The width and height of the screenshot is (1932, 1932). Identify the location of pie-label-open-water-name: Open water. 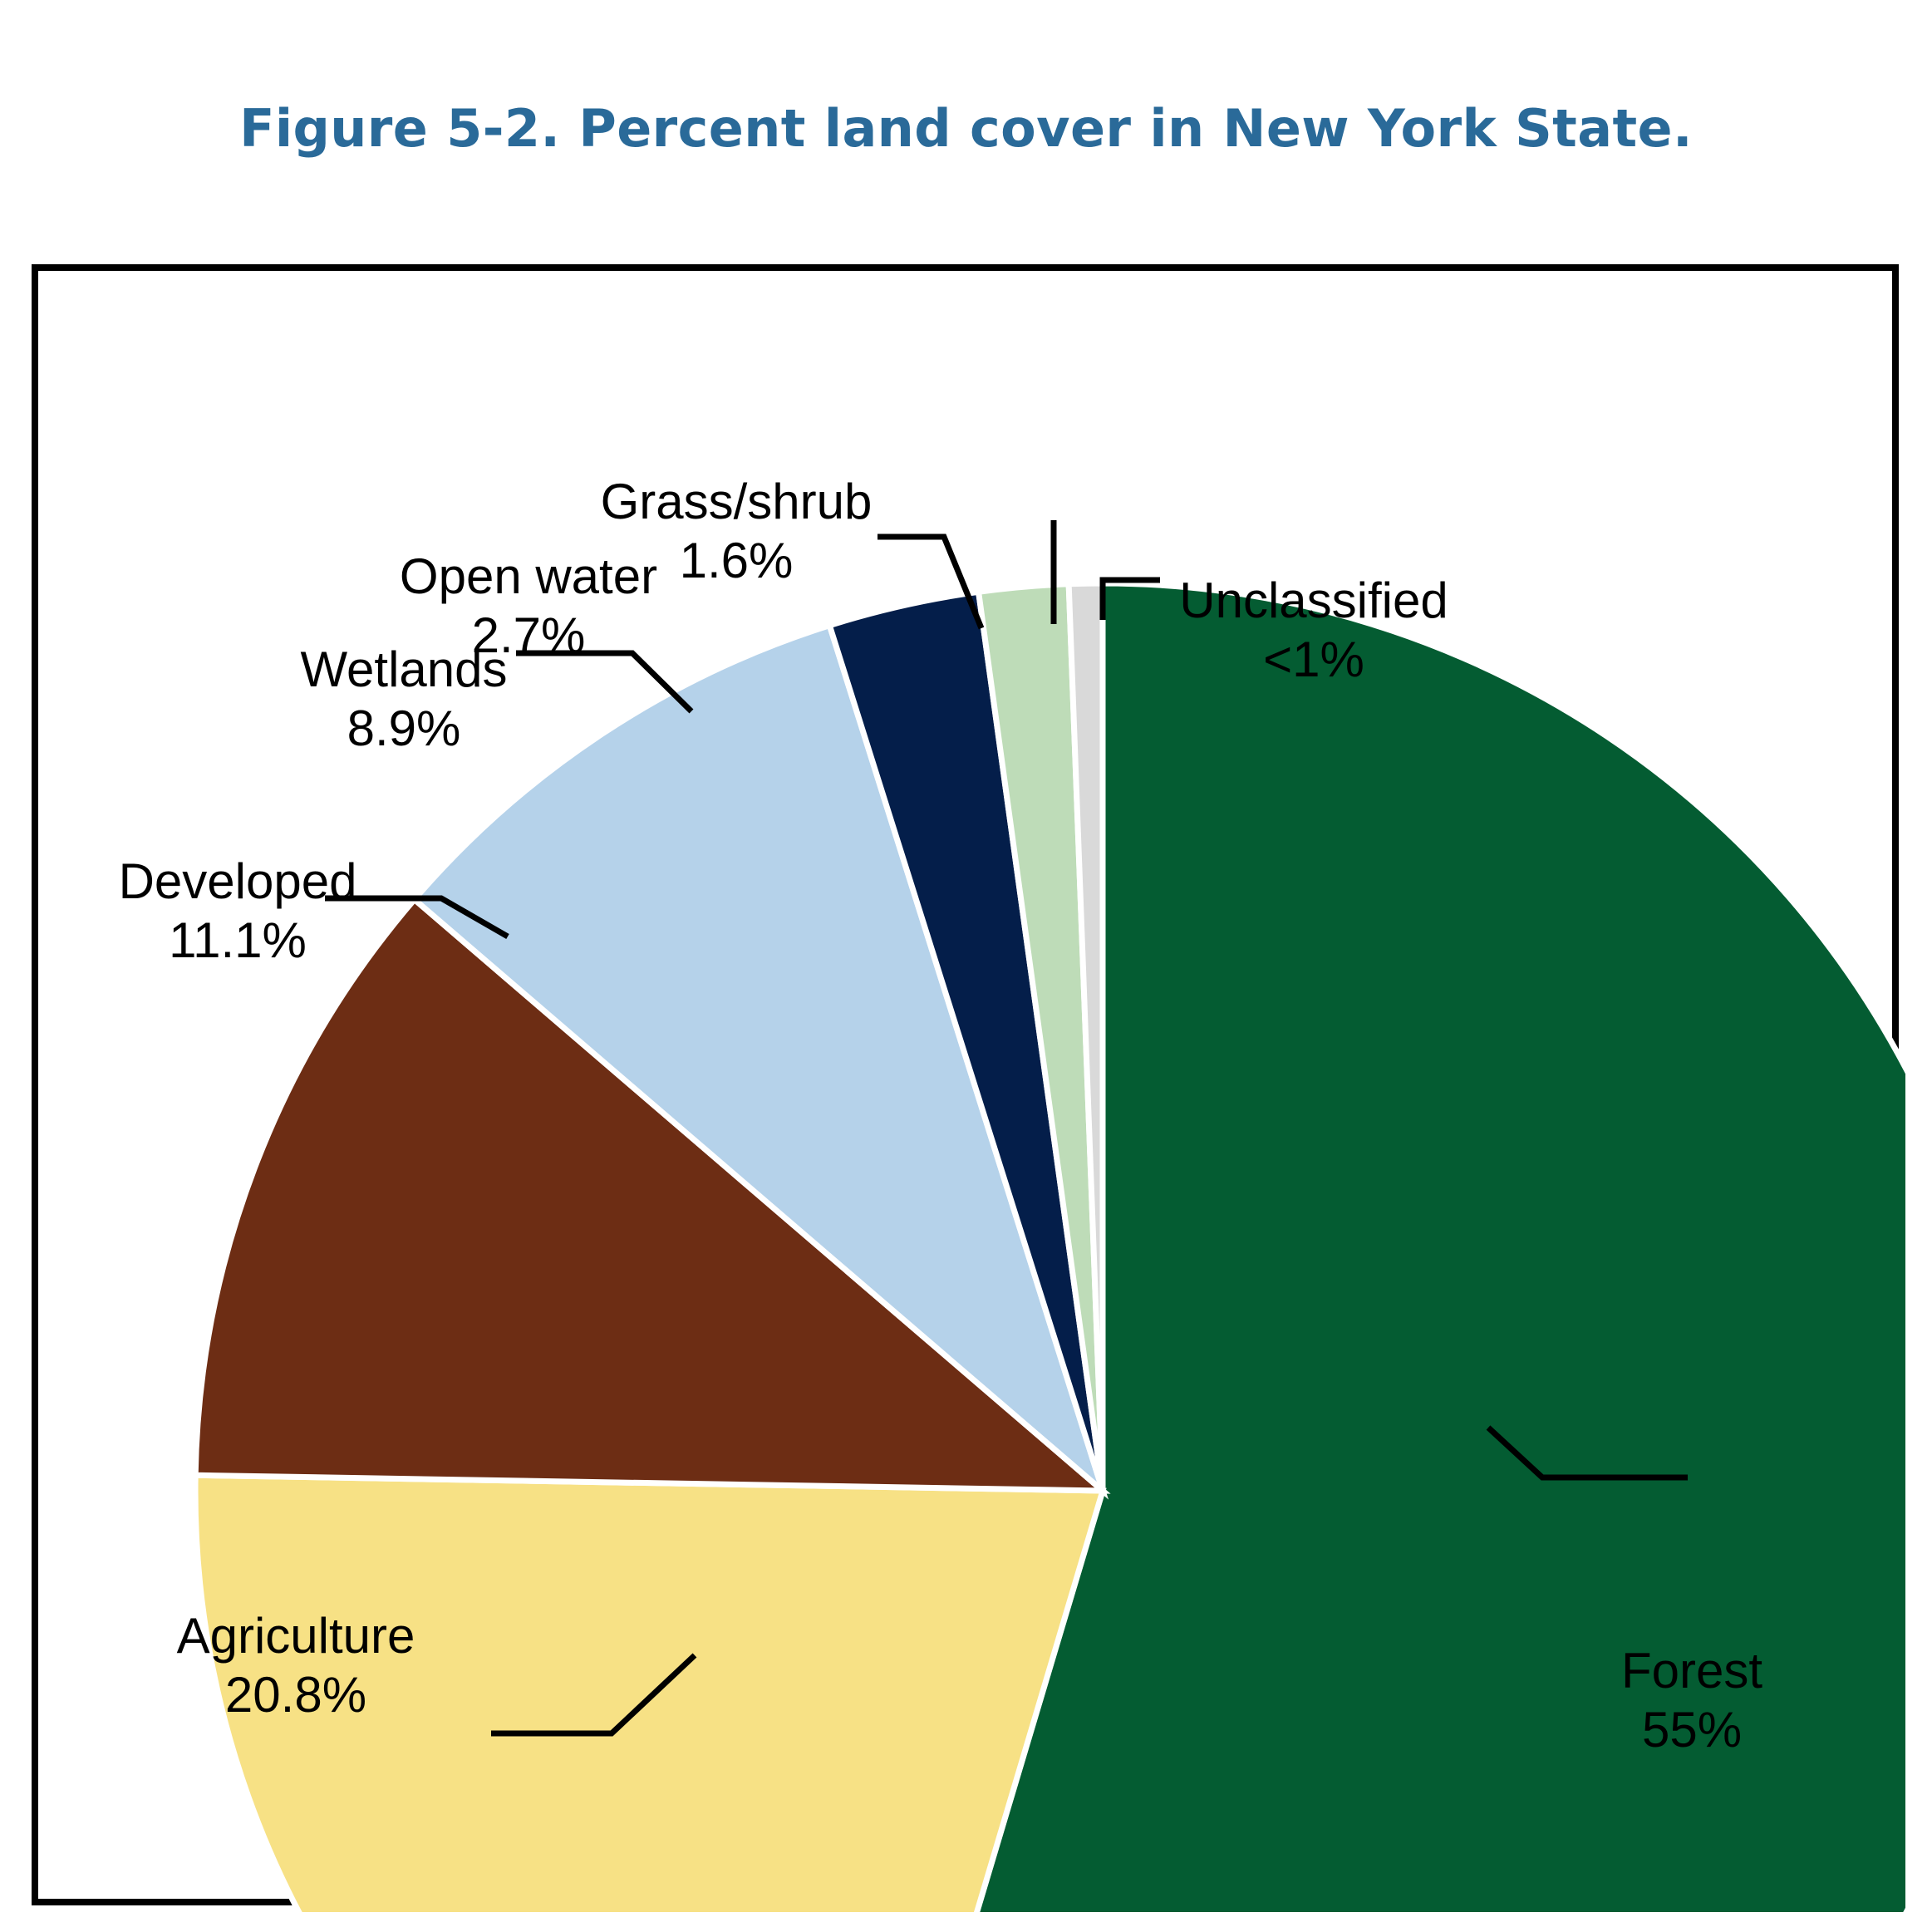
(528, 576).